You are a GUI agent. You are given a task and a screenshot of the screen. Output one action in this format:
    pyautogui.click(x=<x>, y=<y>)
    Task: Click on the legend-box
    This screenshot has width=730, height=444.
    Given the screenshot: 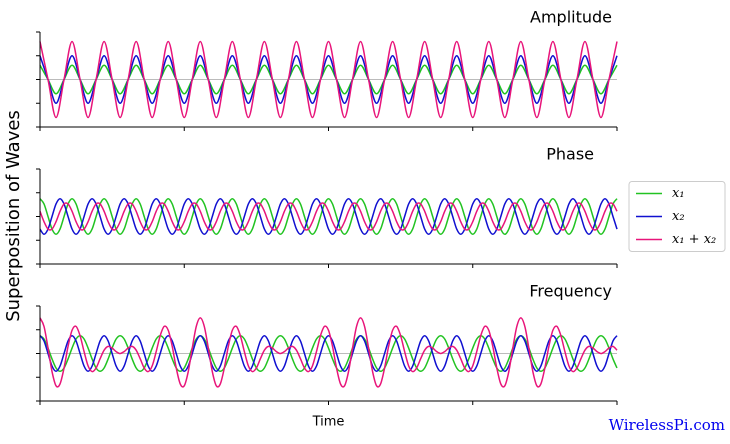 What is the action you would take?
    pyautogui.click(x=677, y=216)
    